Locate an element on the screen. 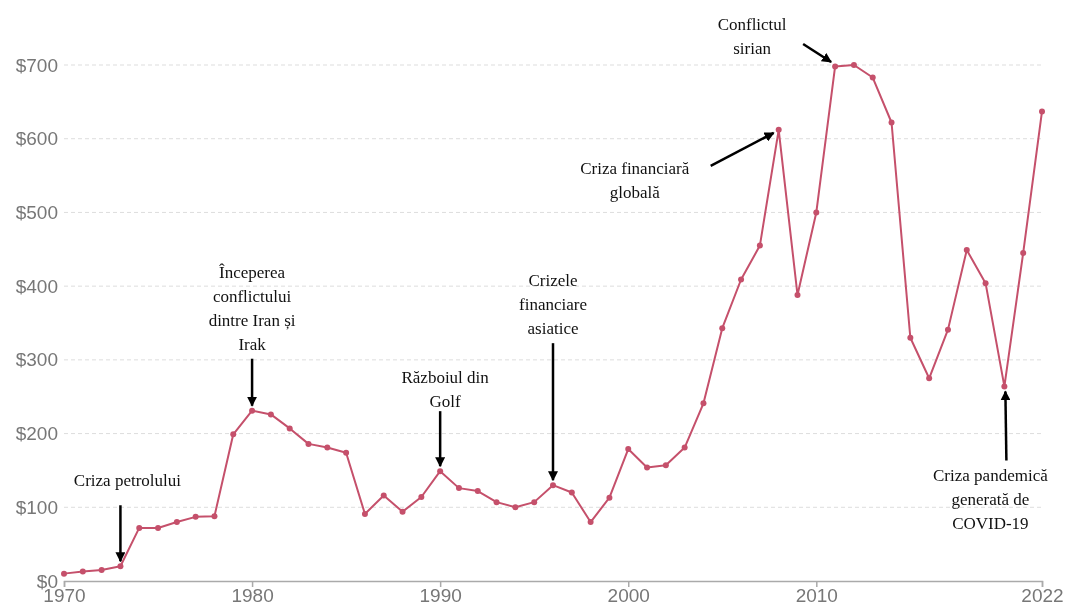 The height and width of the screenshot is (609, 1071). y-tick-label: $100 is located at coordinates (36, 507).